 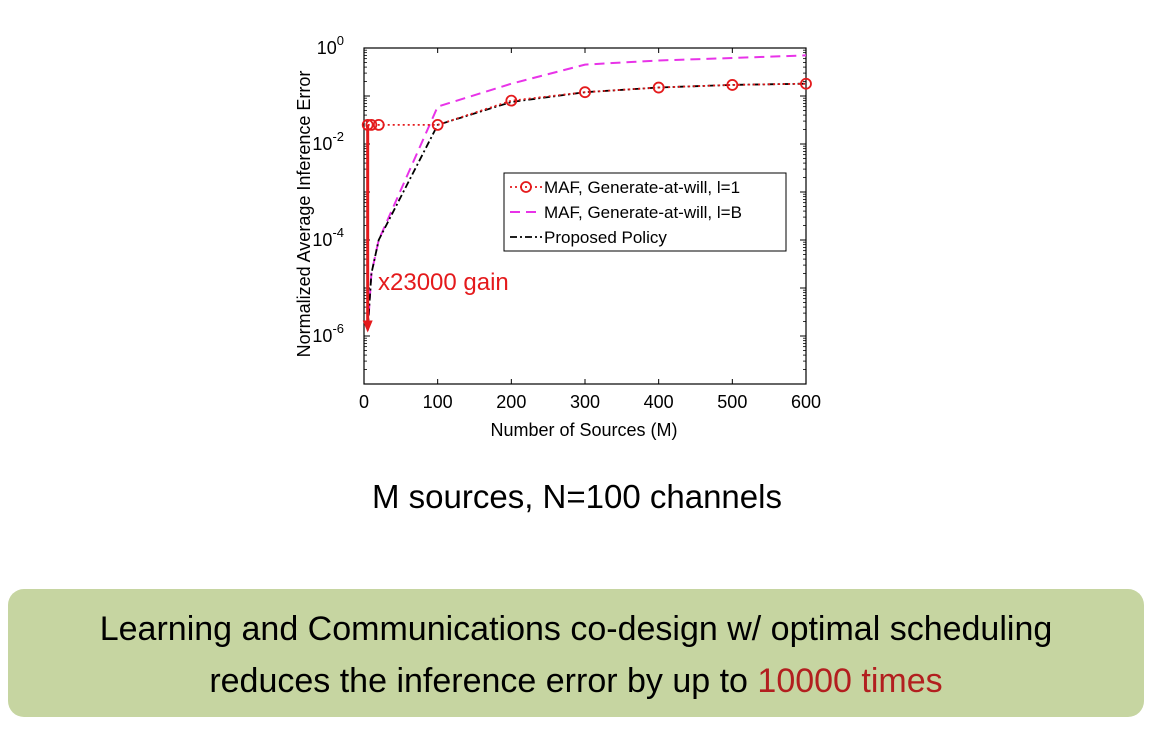 What do you see at coordinates (806, 402) in the screenshot?
I see `x-tick-label: 600` at bounding box center [806, 402].